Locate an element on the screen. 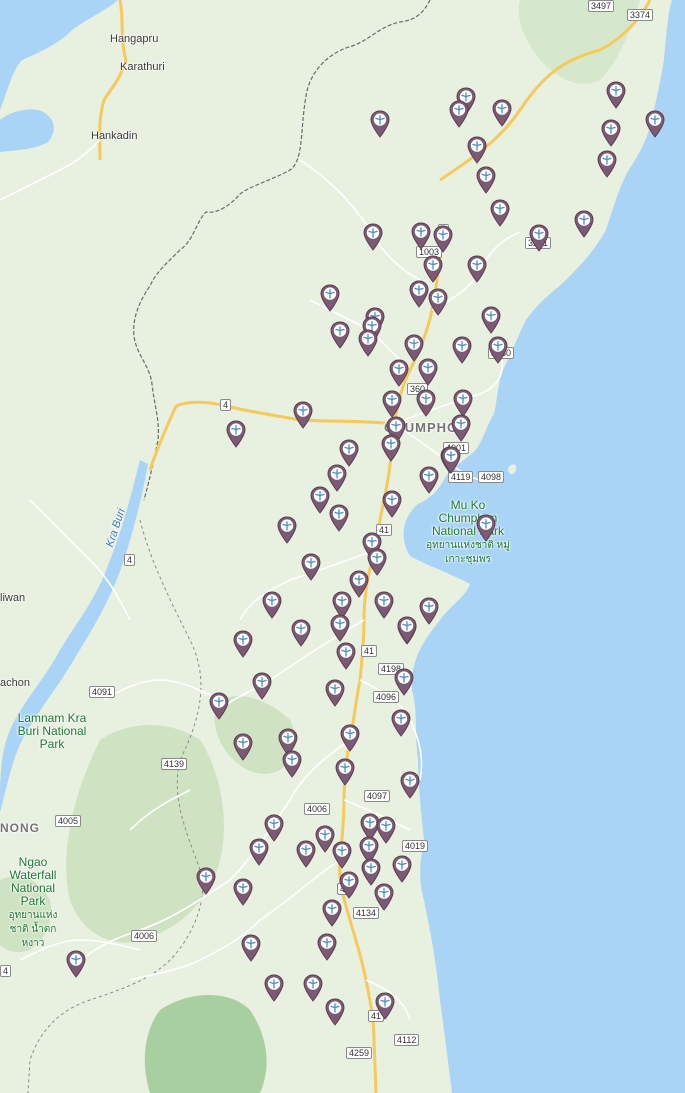 The width and height of the screenshot is (685, 1093). road-shield: 4098 is located at coordinates (491, 477).